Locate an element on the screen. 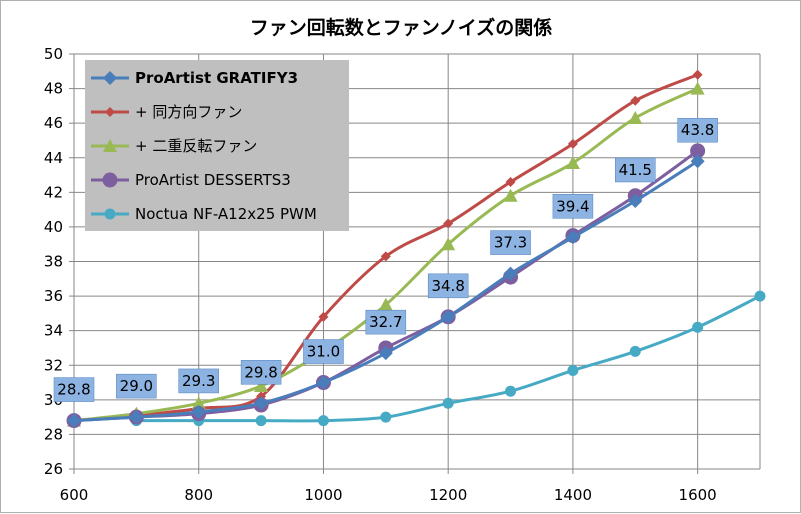 This screenshot has width=801, height=514. data-label: 41.5 is located at coordinates (635, 170).